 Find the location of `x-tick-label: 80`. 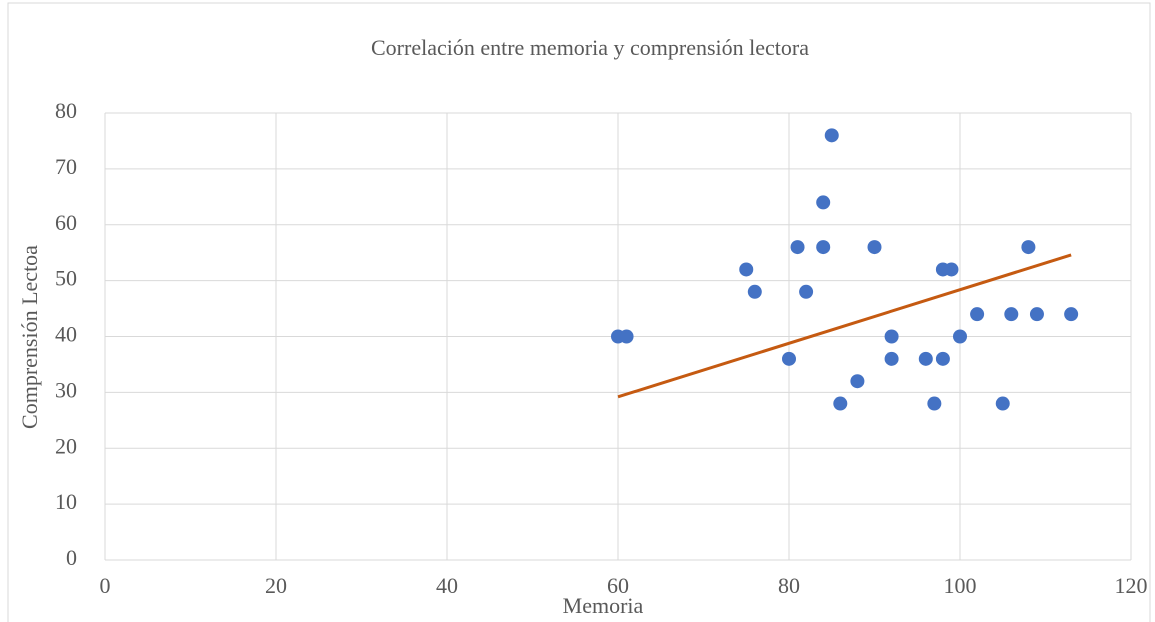

x-tick-label: 80 is located at coordinates (789, 585).